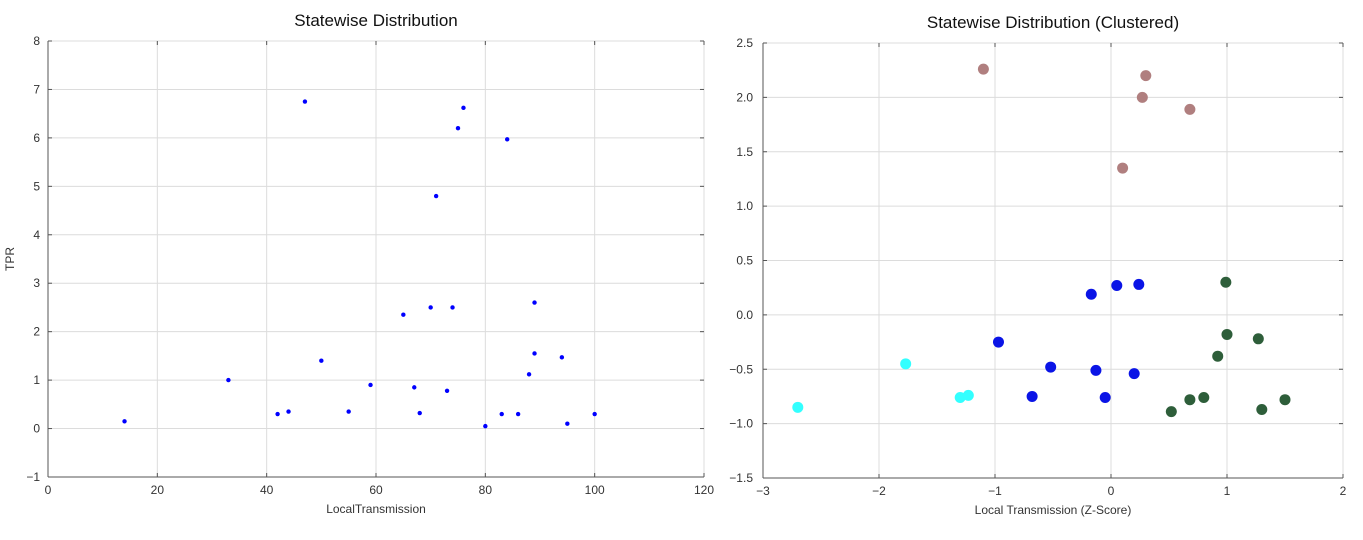  What do you see at coordinates (744, 261) in the screenshot?
I see `y-tick-label: 0.5` at bounding box center [744, 261].